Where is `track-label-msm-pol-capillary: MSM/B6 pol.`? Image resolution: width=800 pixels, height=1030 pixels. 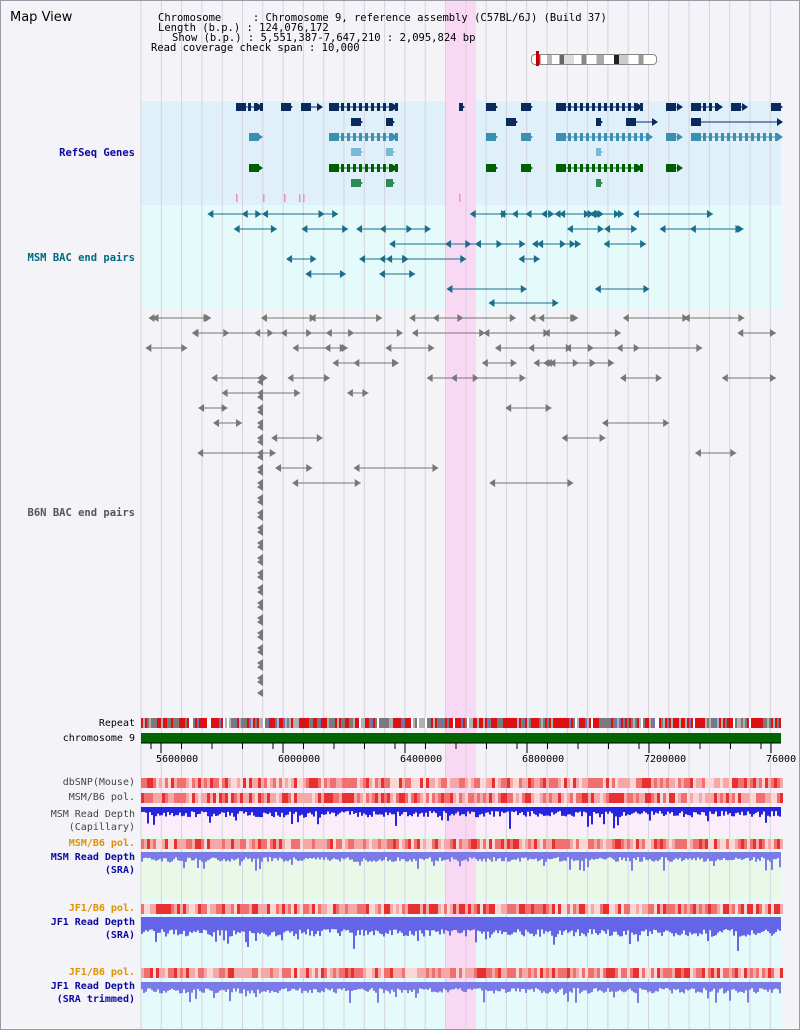
track-label-msm-pol-capillary: MSM/B6 pol. is located at coordinates (101, 797).